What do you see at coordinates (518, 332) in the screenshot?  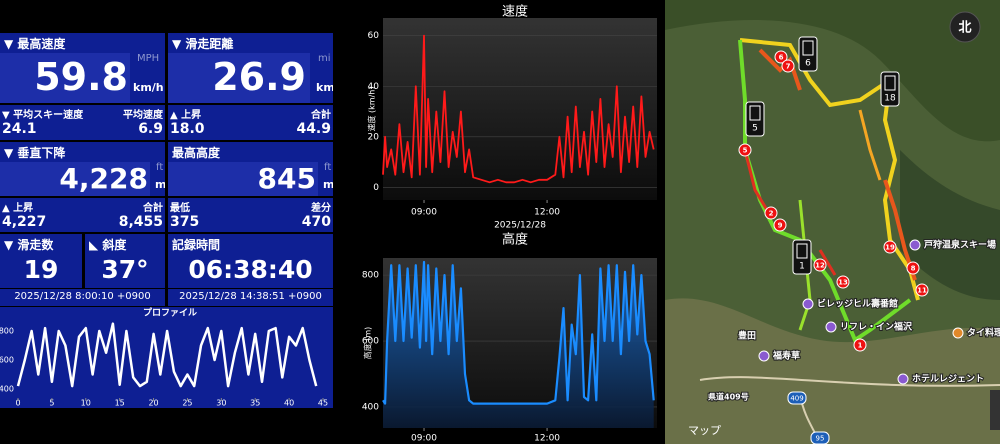 I see `data-line` at bounding box center [518, 332].